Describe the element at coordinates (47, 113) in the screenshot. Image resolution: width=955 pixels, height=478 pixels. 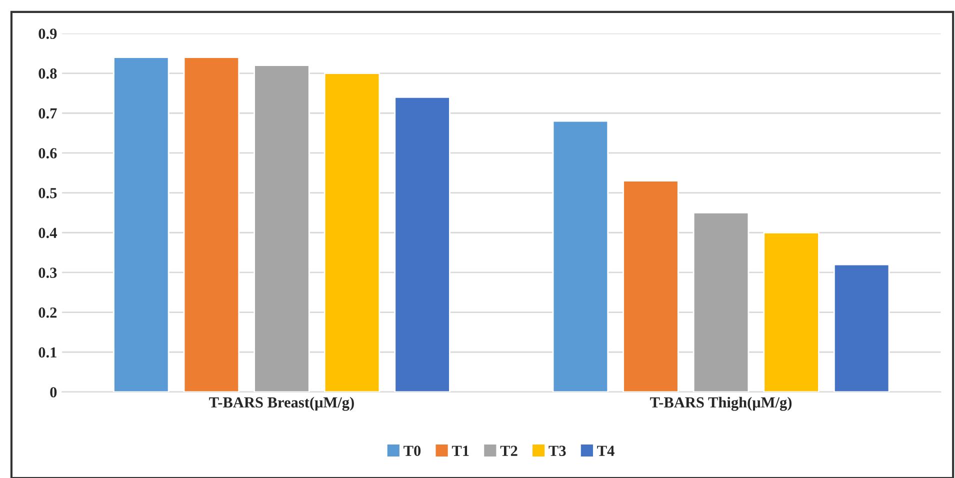
I see `y-tick-label: 0.7` at that location.